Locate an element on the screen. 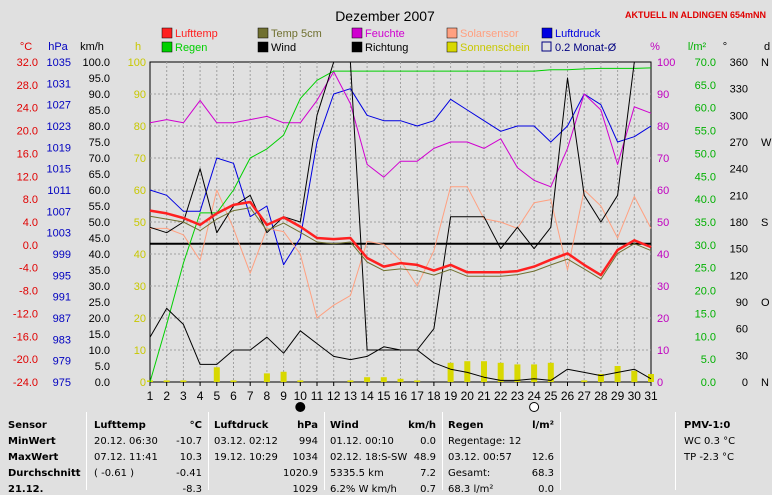  rain-tick-label: 35.0 is located at coordinates (705, 223).